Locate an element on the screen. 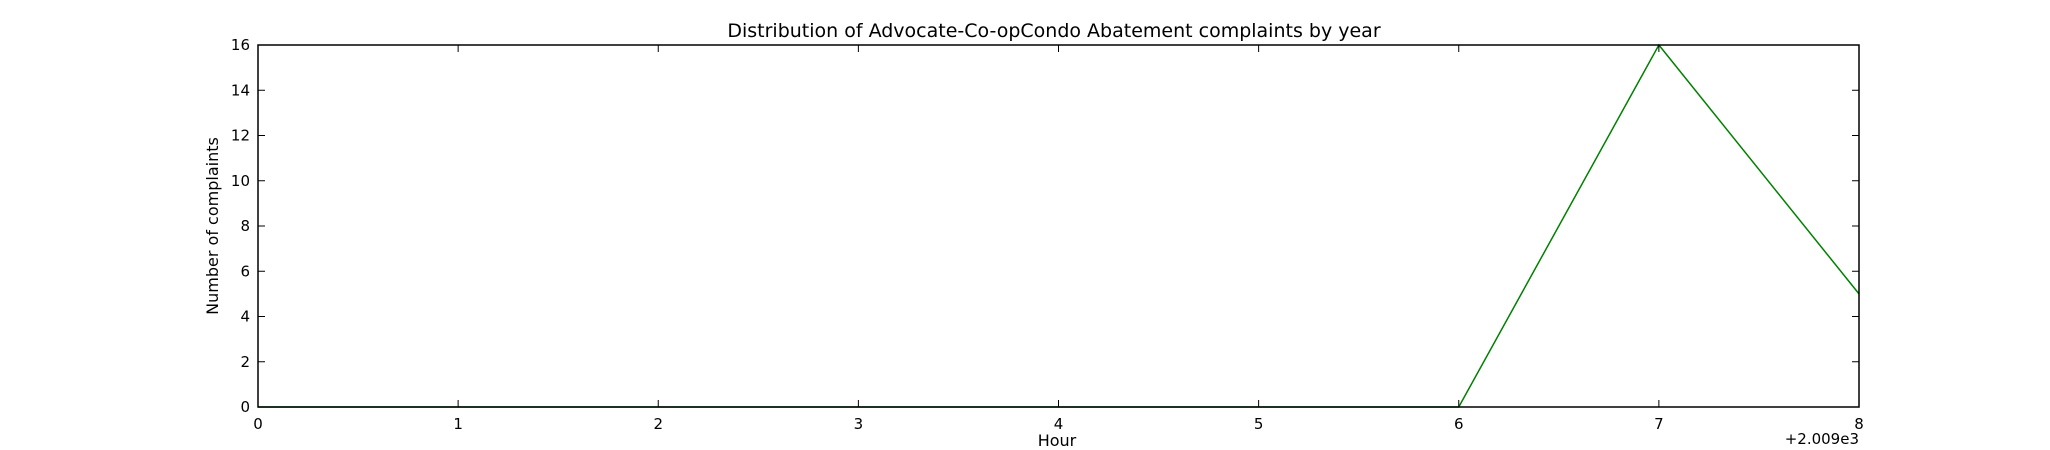 The height and width of the screenshot is (450, 2050). y-tick-label: 10 is located at coordinates (240, 181).